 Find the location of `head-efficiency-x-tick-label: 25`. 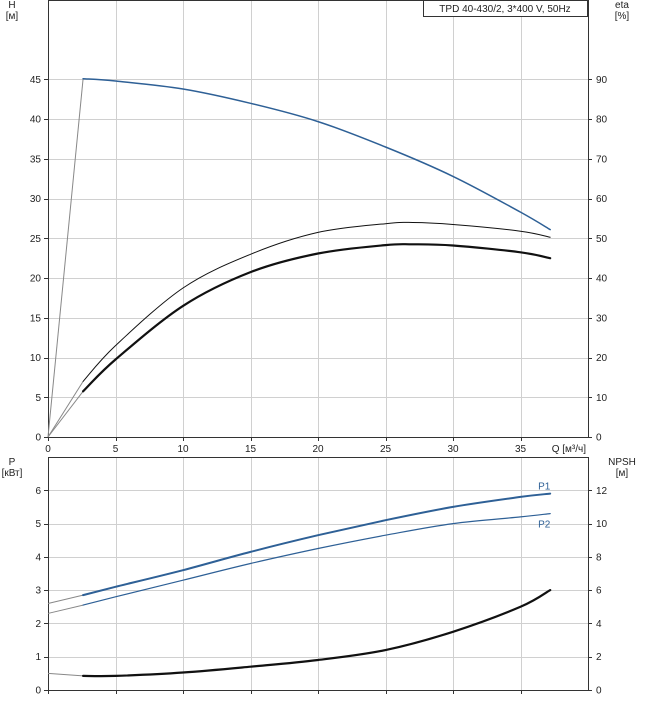

head-efficiency-x-tick-label: 25 is located at coordinates (386, 449).